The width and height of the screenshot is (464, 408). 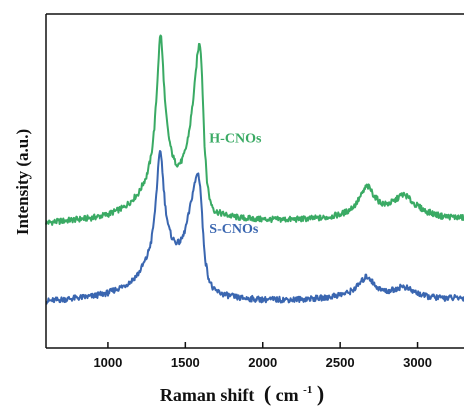 What do you see at coordinates (185, 362) in the screenshot?
I see `x-tick-label-1500: 1500` at bounding box center [185, 362].